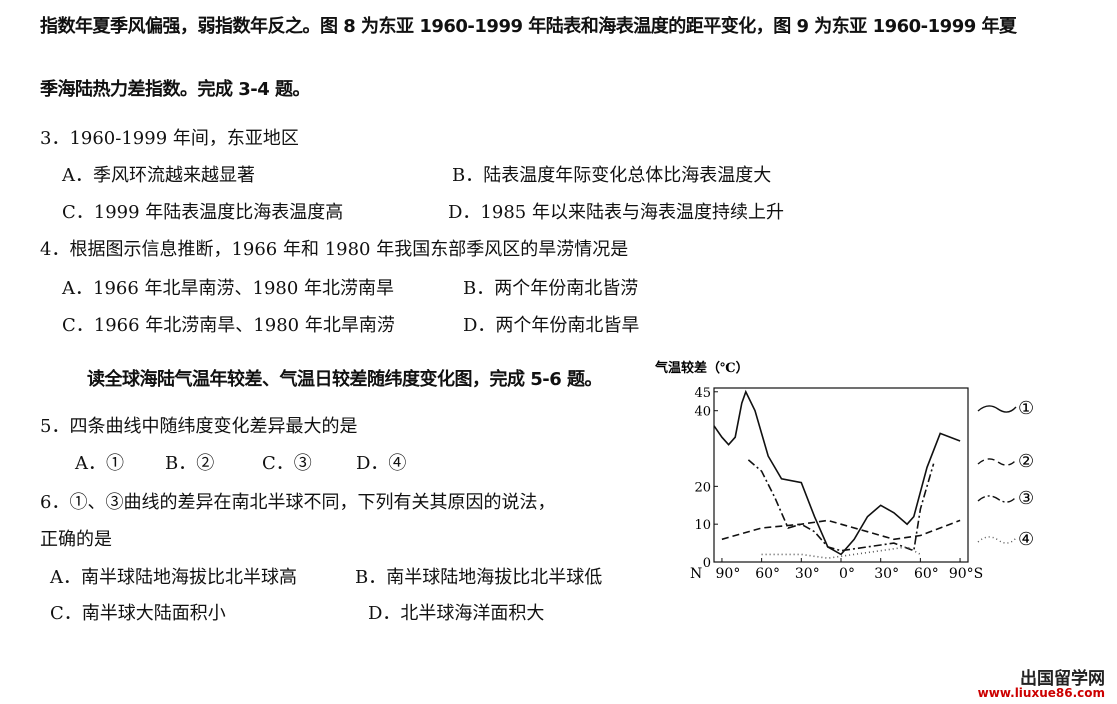 The image size is (1117, 704). What do you see at coordinates (702, 412) in the screenshot?
I see `y-tick-label: 40` at bounding box center [702, 412].